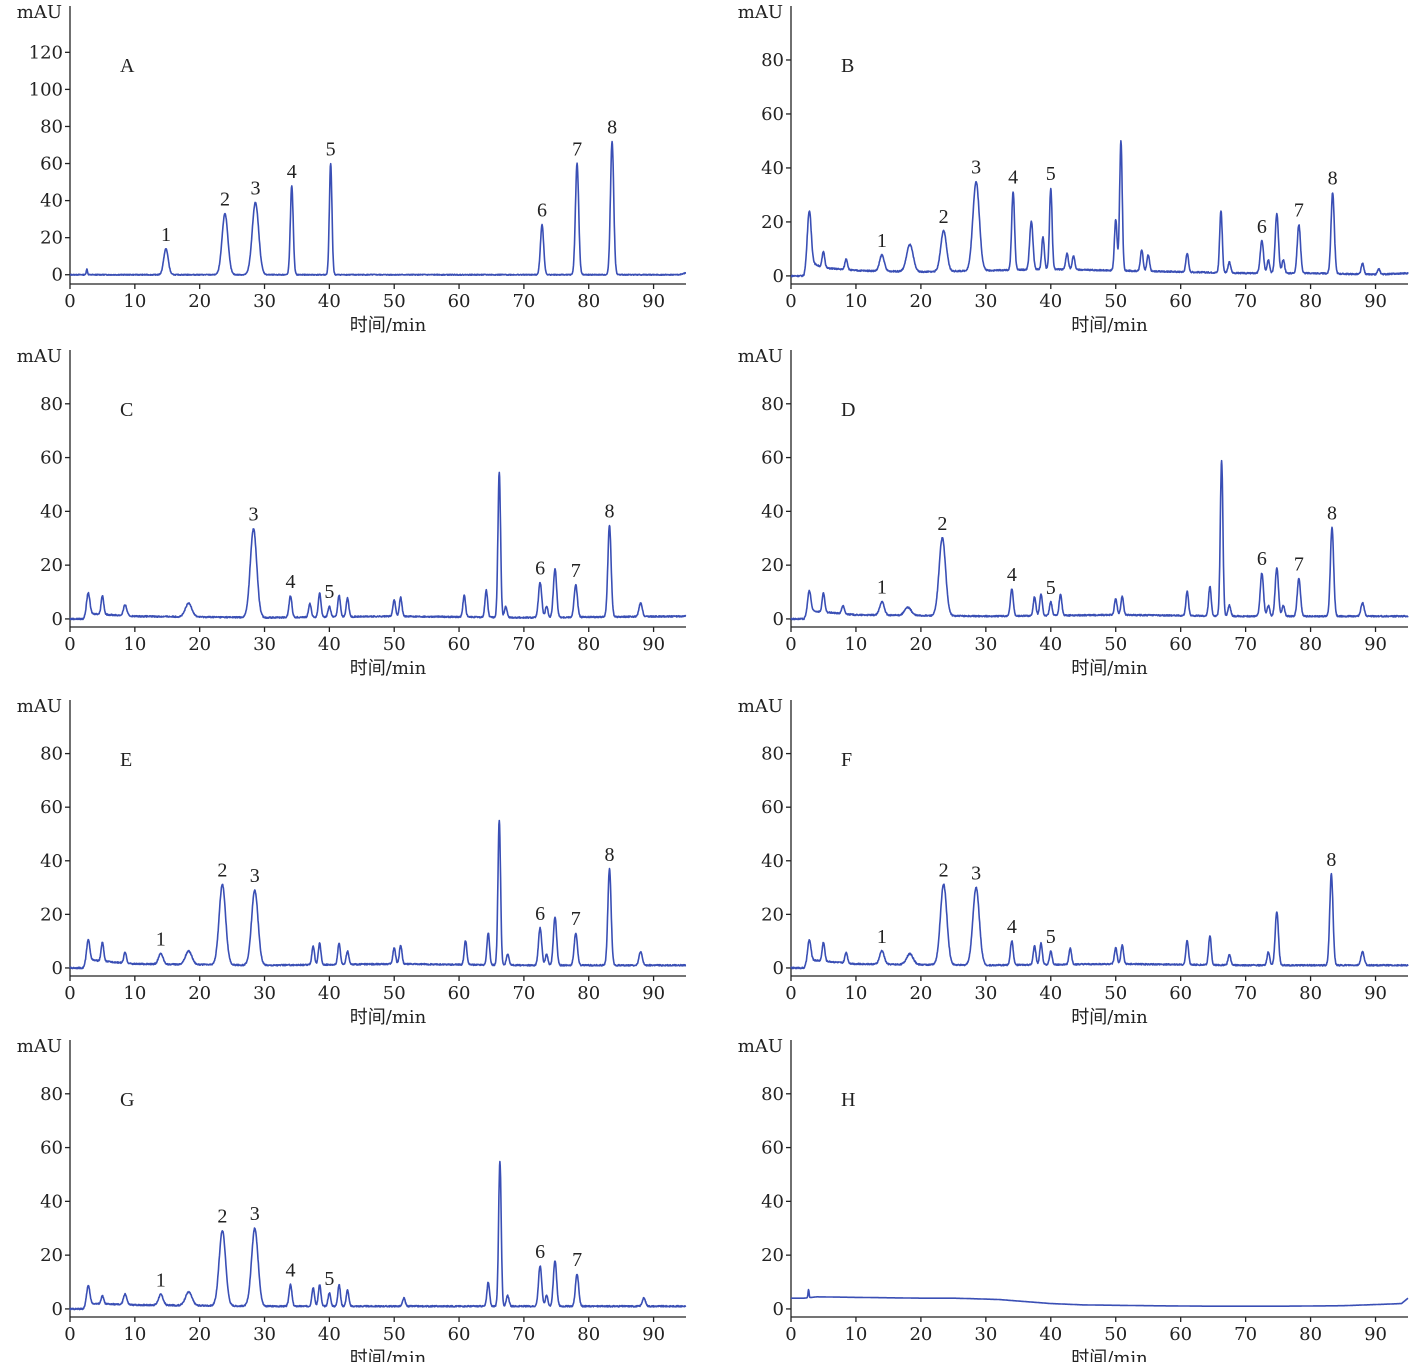  What do you see at coordinates (46, 52) in the screenshot?
I see `y-tick-label: 120` at bounding box center [46, 52].